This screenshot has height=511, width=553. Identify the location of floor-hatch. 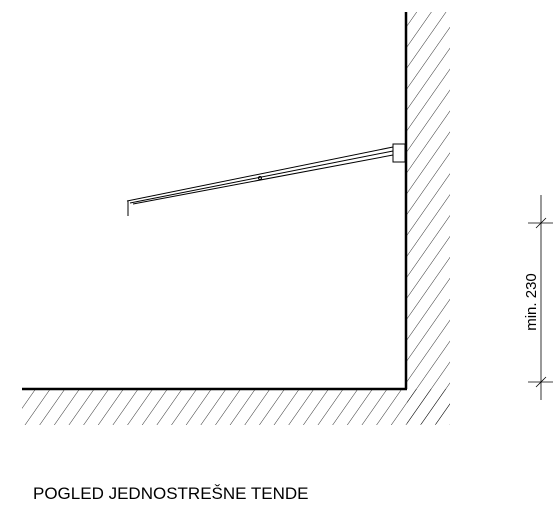
(236, 407).